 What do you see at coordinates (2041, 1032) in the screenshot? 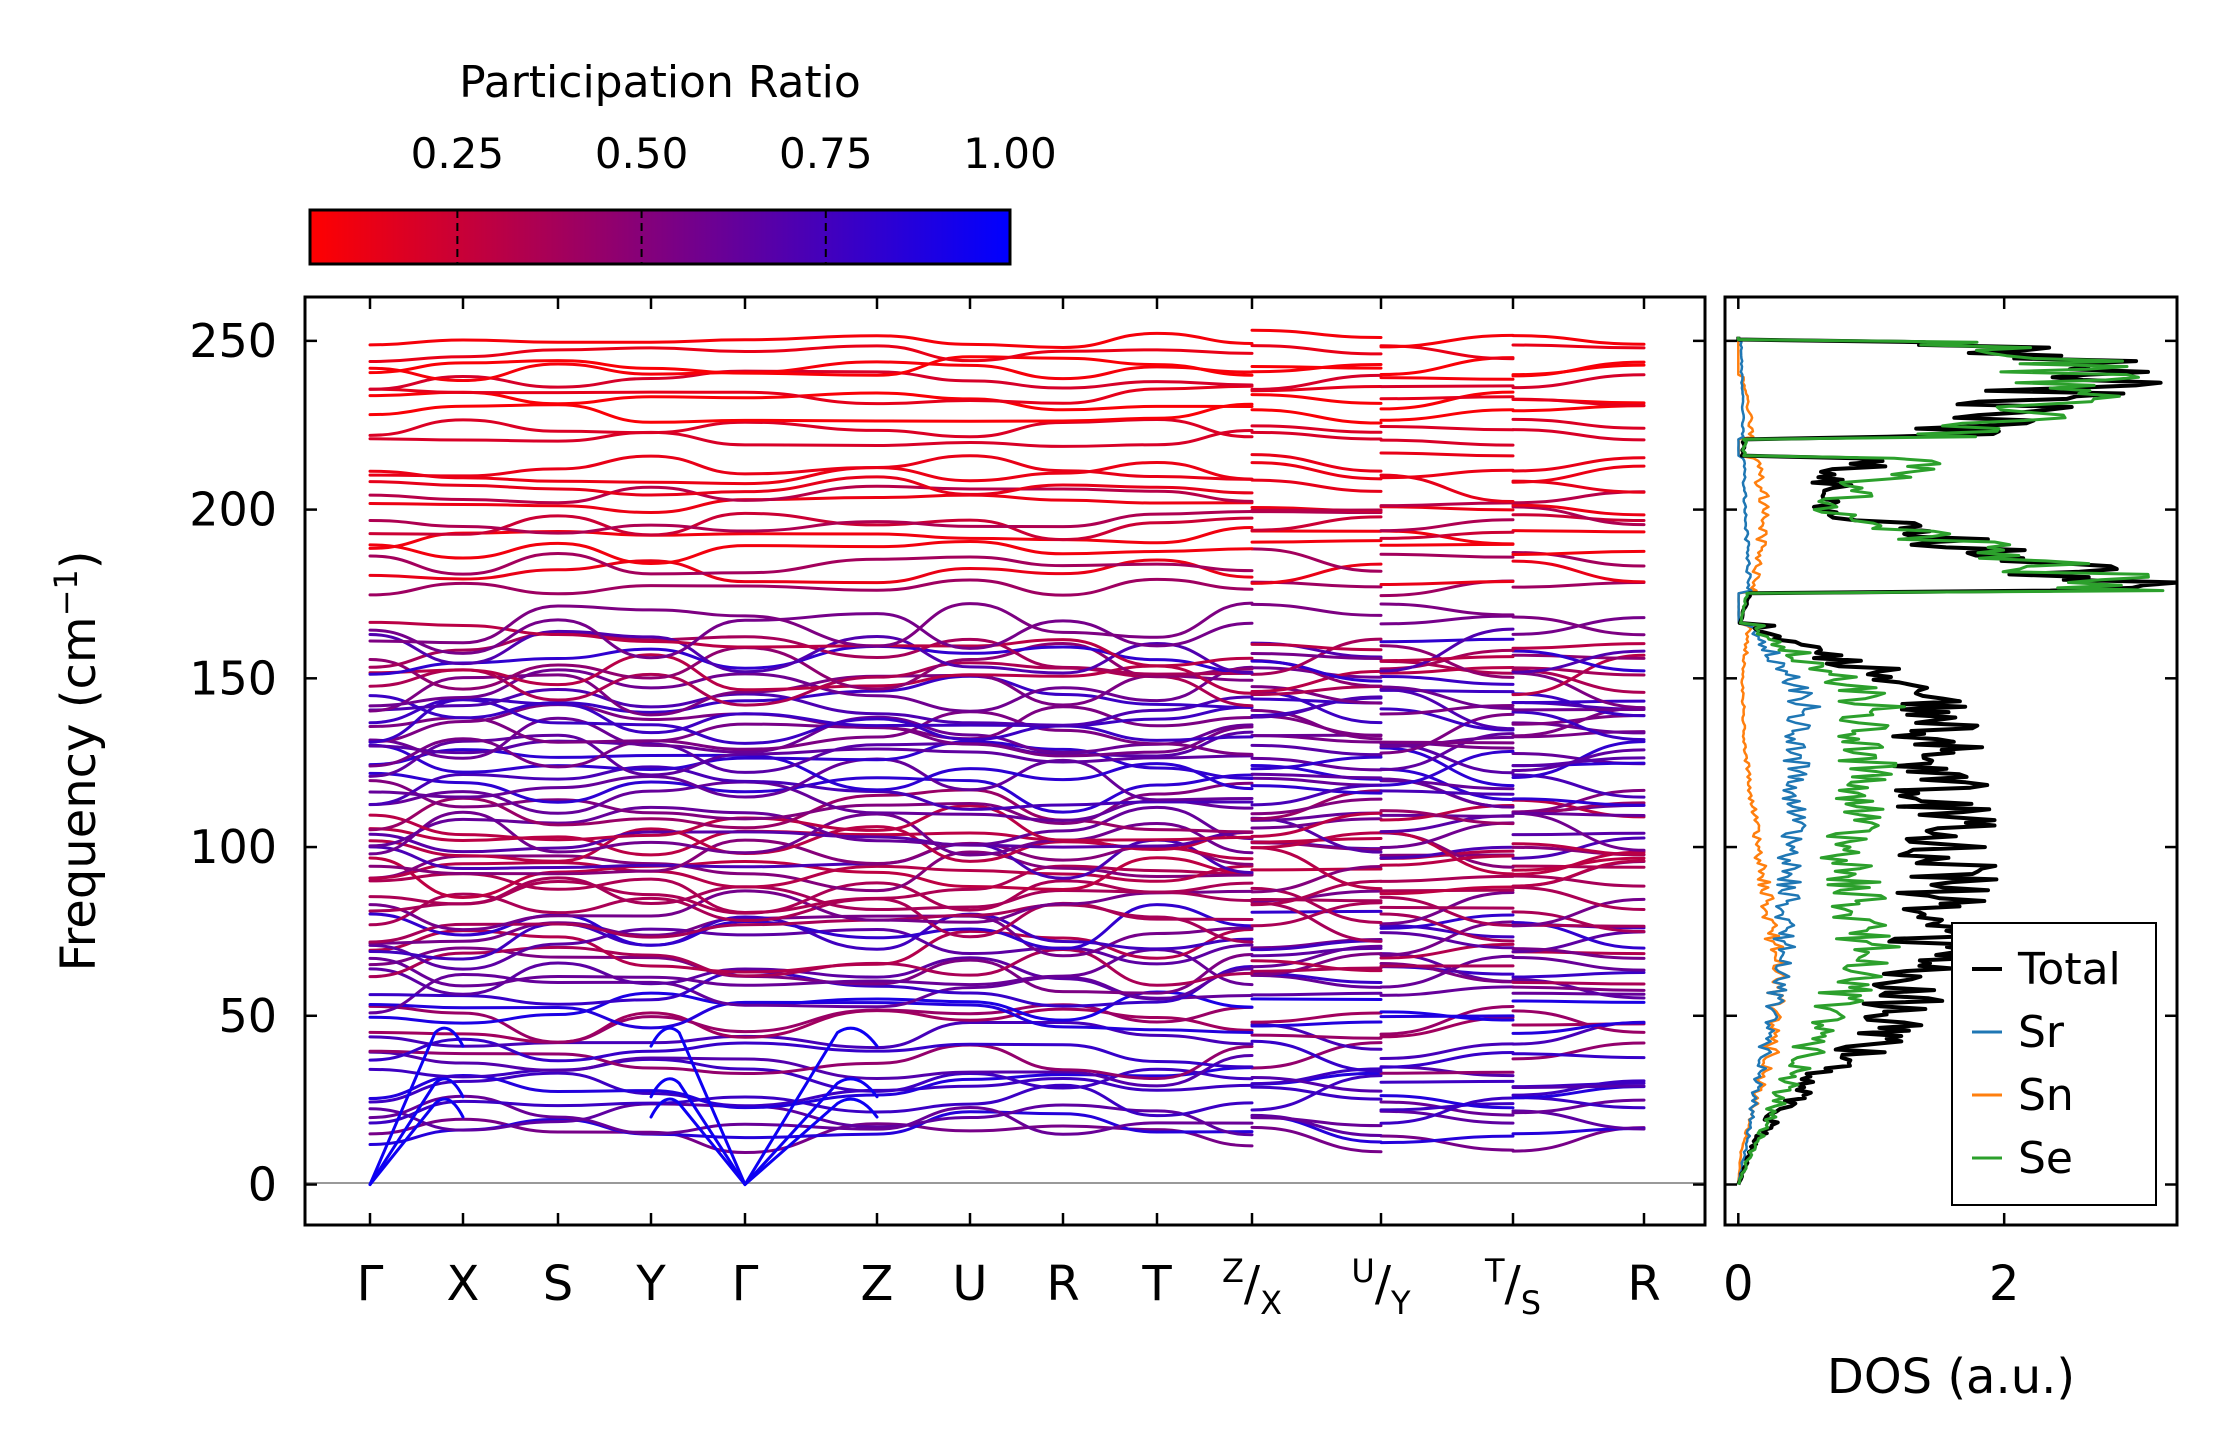
I see `legend-entry: Sr` at bounding box center [2041, 1032].